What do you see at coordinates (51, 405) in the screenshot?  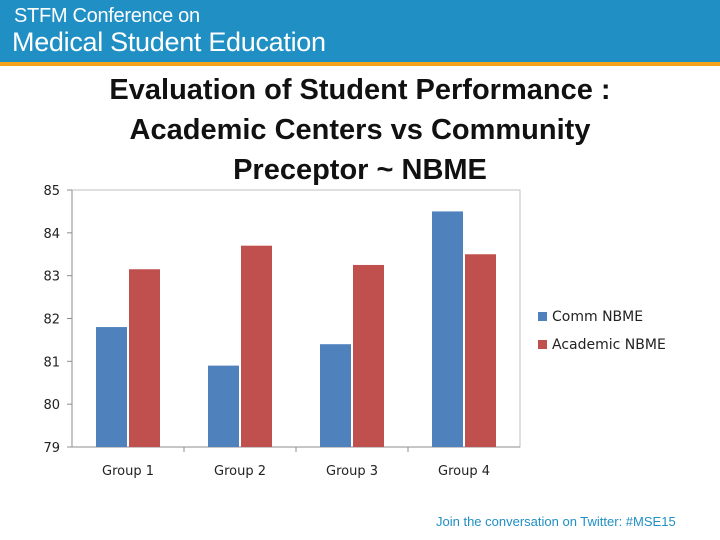 I see `y-tick-label: 80` at bounding box center [51, 405].